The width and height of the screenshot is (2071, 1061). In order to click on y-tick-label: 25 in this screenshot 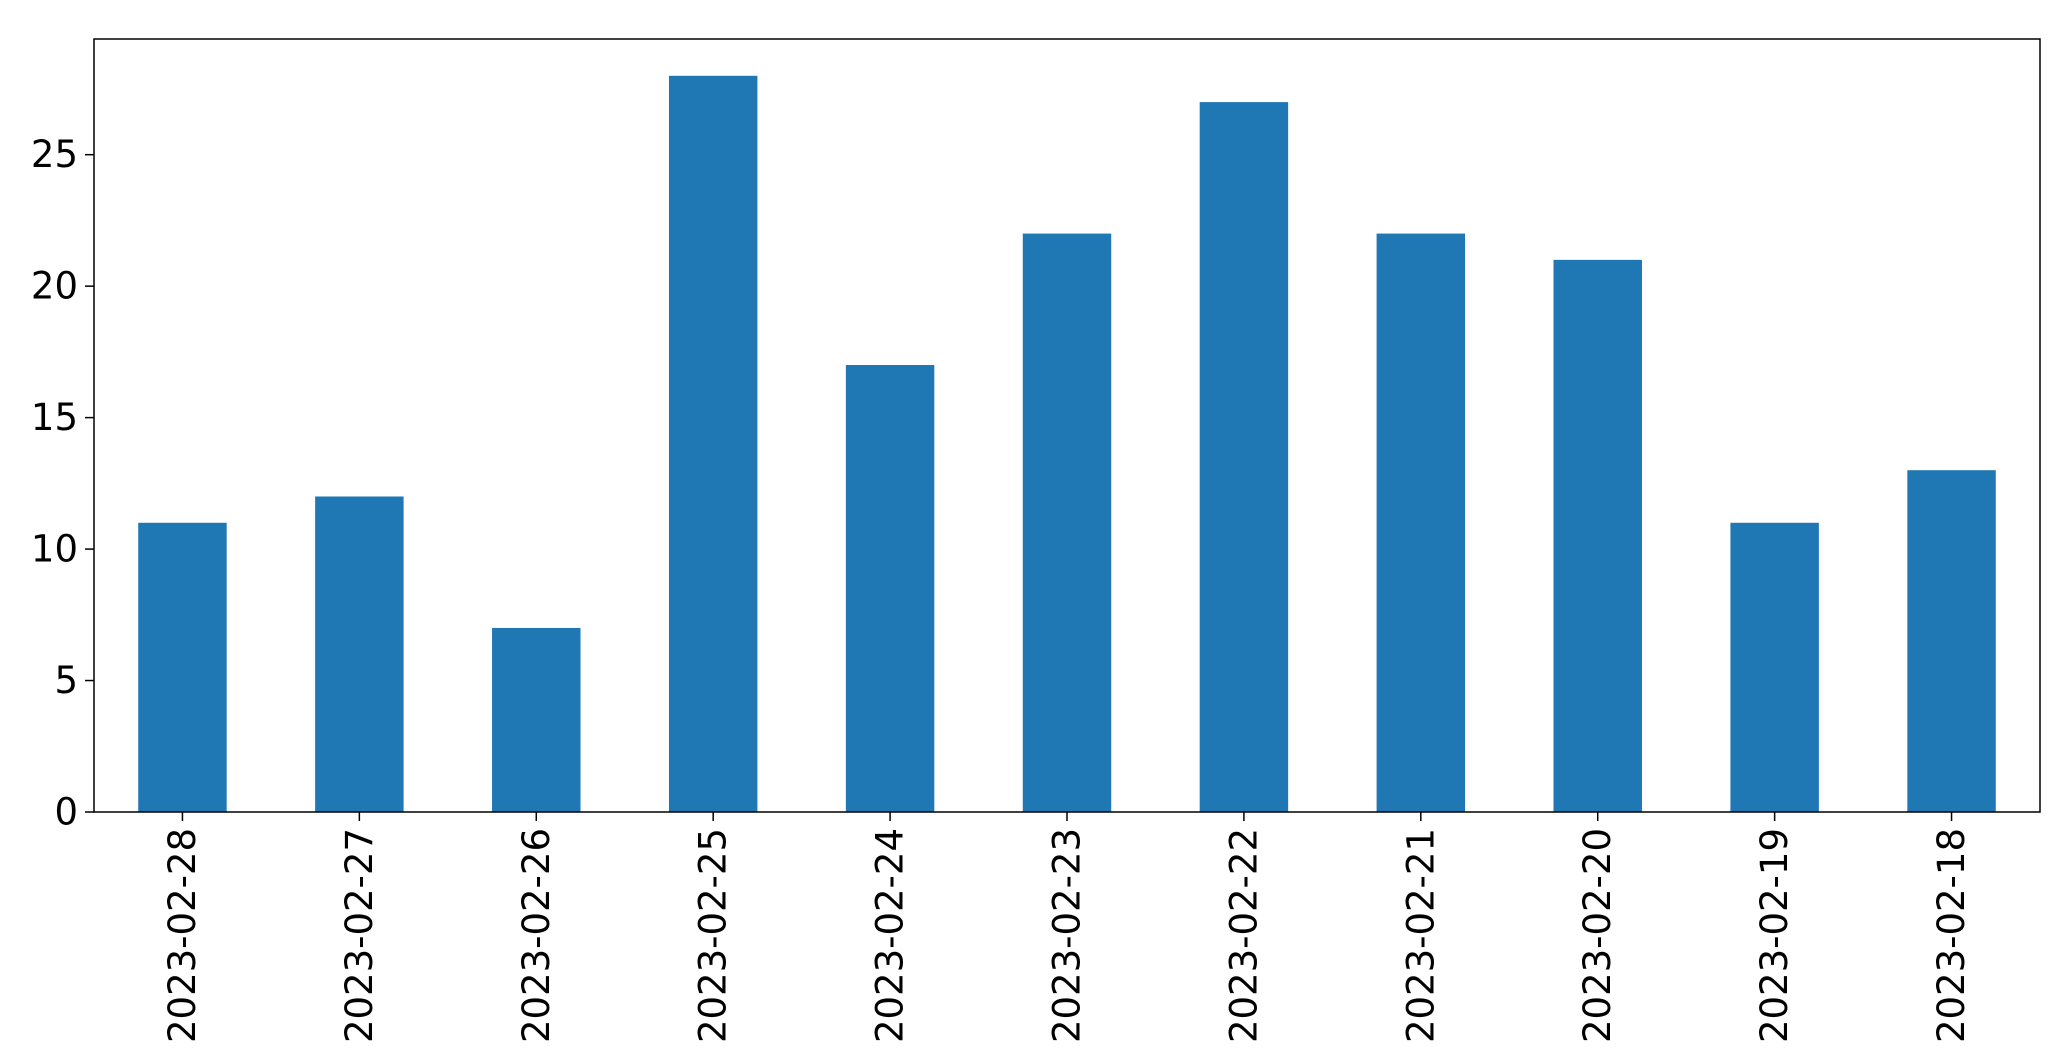, I will do `click(54, 154)`.